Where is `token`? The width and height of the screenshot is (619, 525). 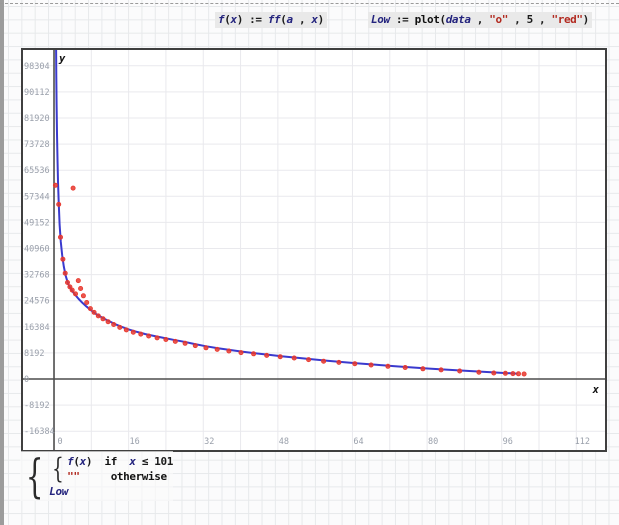
token is located at coordinates (95, 476).